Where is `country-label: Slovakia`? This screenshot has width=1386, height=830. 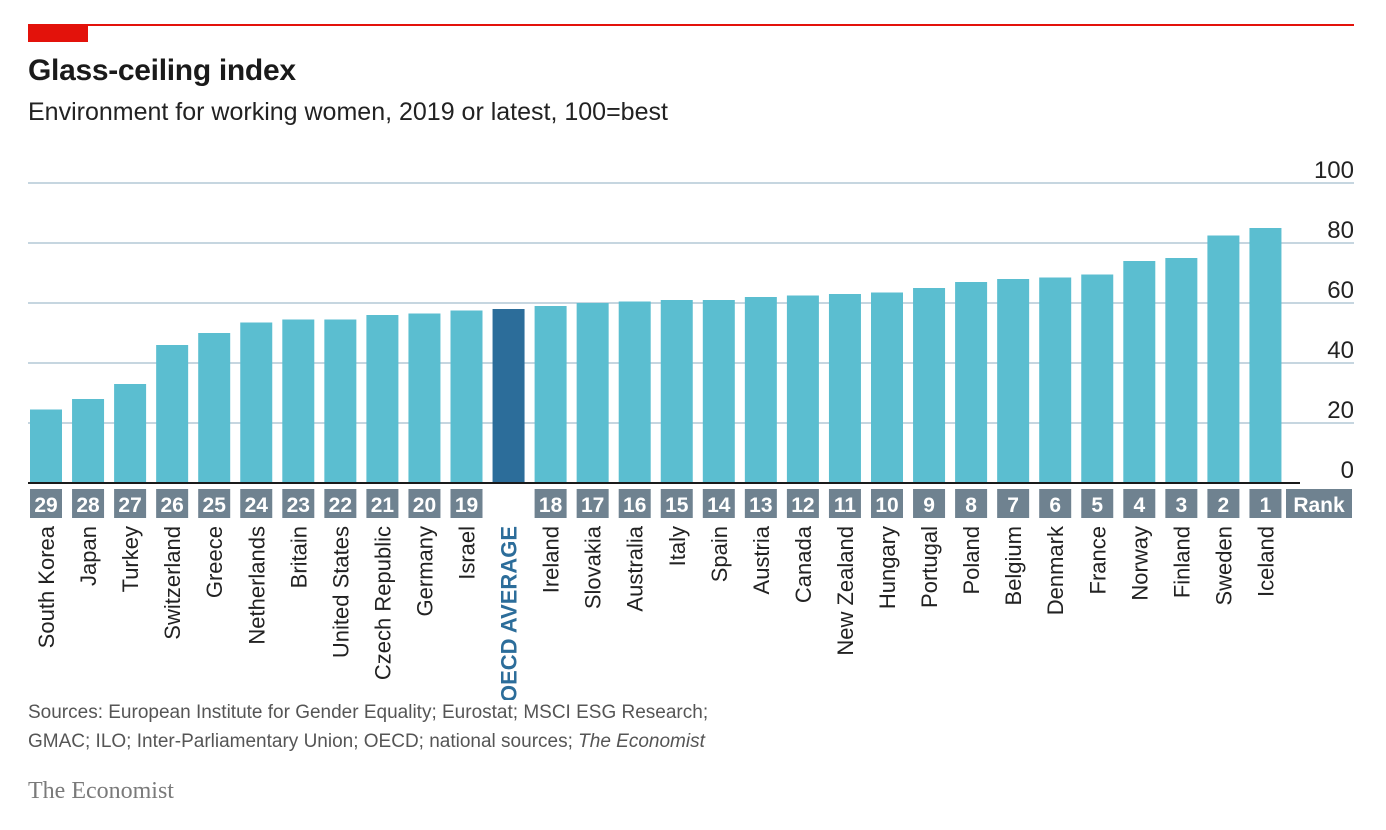
country-label: Slovakia is located at coordinates (593, 567).